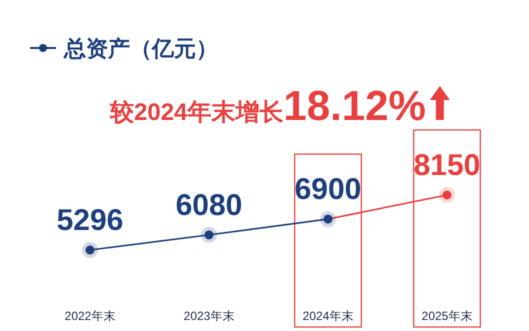 This screenshot has height=331, width=529. Describe the element at coordinates (267, 105) in the screenshot. I see `text: 较2024年末增长18.12%` at that location.